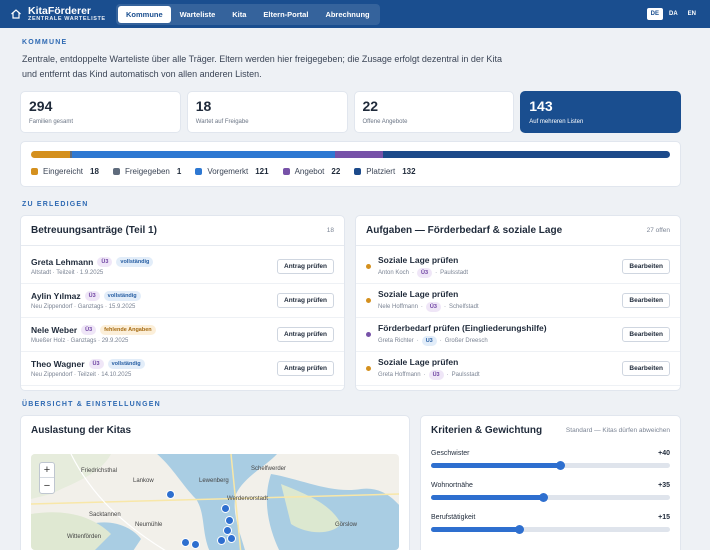  Describe the element at coordinates (203, 106) in the screenshot. I see `stat-value: 18` at that location.